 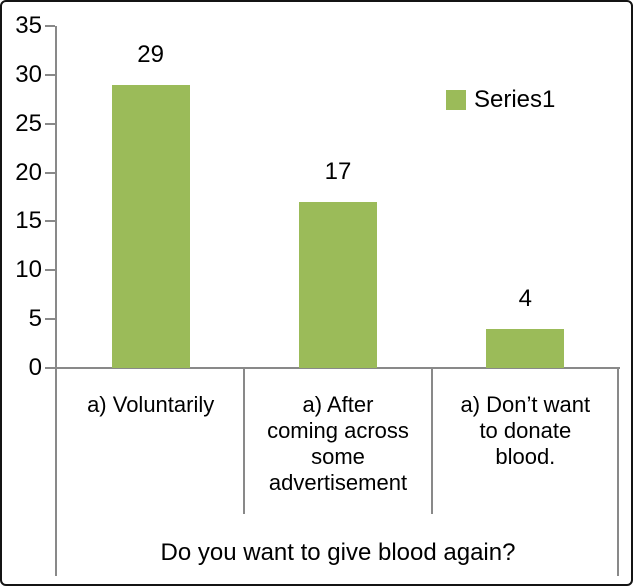 I want to click on bar-value-label: 4, so click(x=525, y=298).